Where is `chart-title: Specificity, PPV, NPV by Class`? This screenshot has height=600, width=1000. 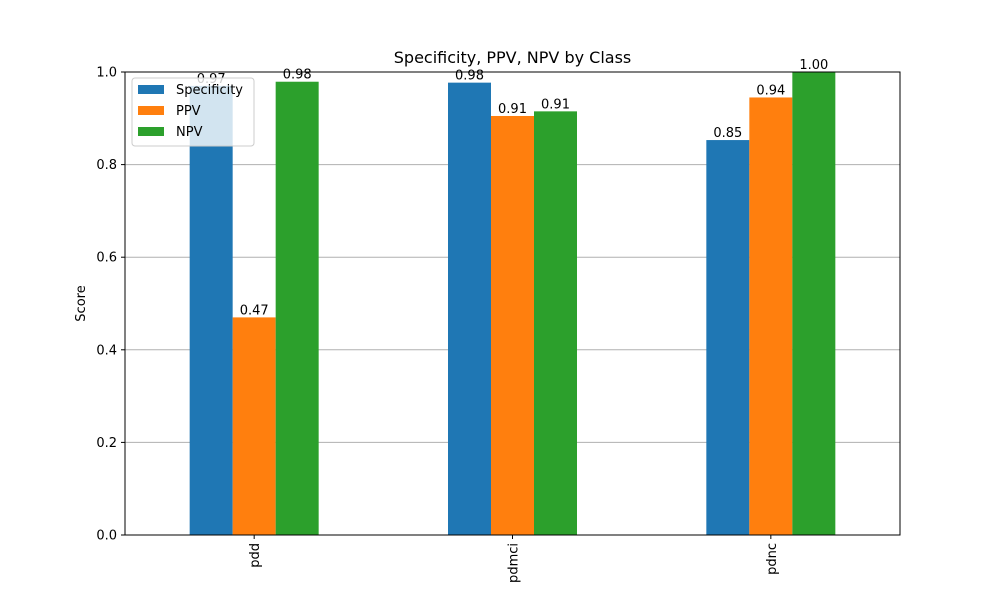
chart-title: Specificity, PPV, NPV by Class is located at coordinates (513, 57).